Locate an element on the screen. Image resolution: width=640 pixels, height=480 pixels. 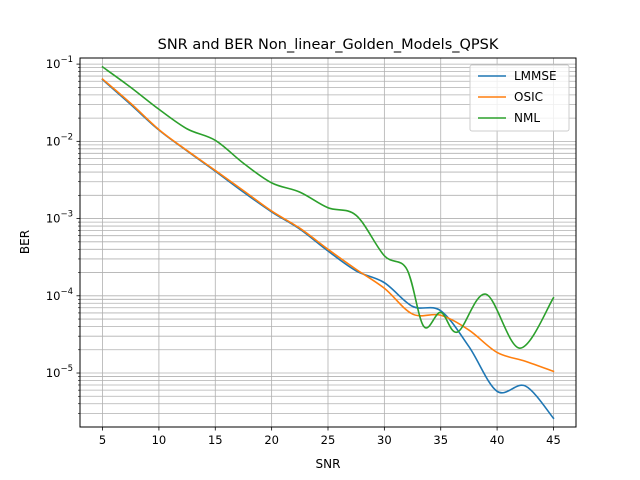
x-tick-label: 20 is located at coordinates (271, 440).